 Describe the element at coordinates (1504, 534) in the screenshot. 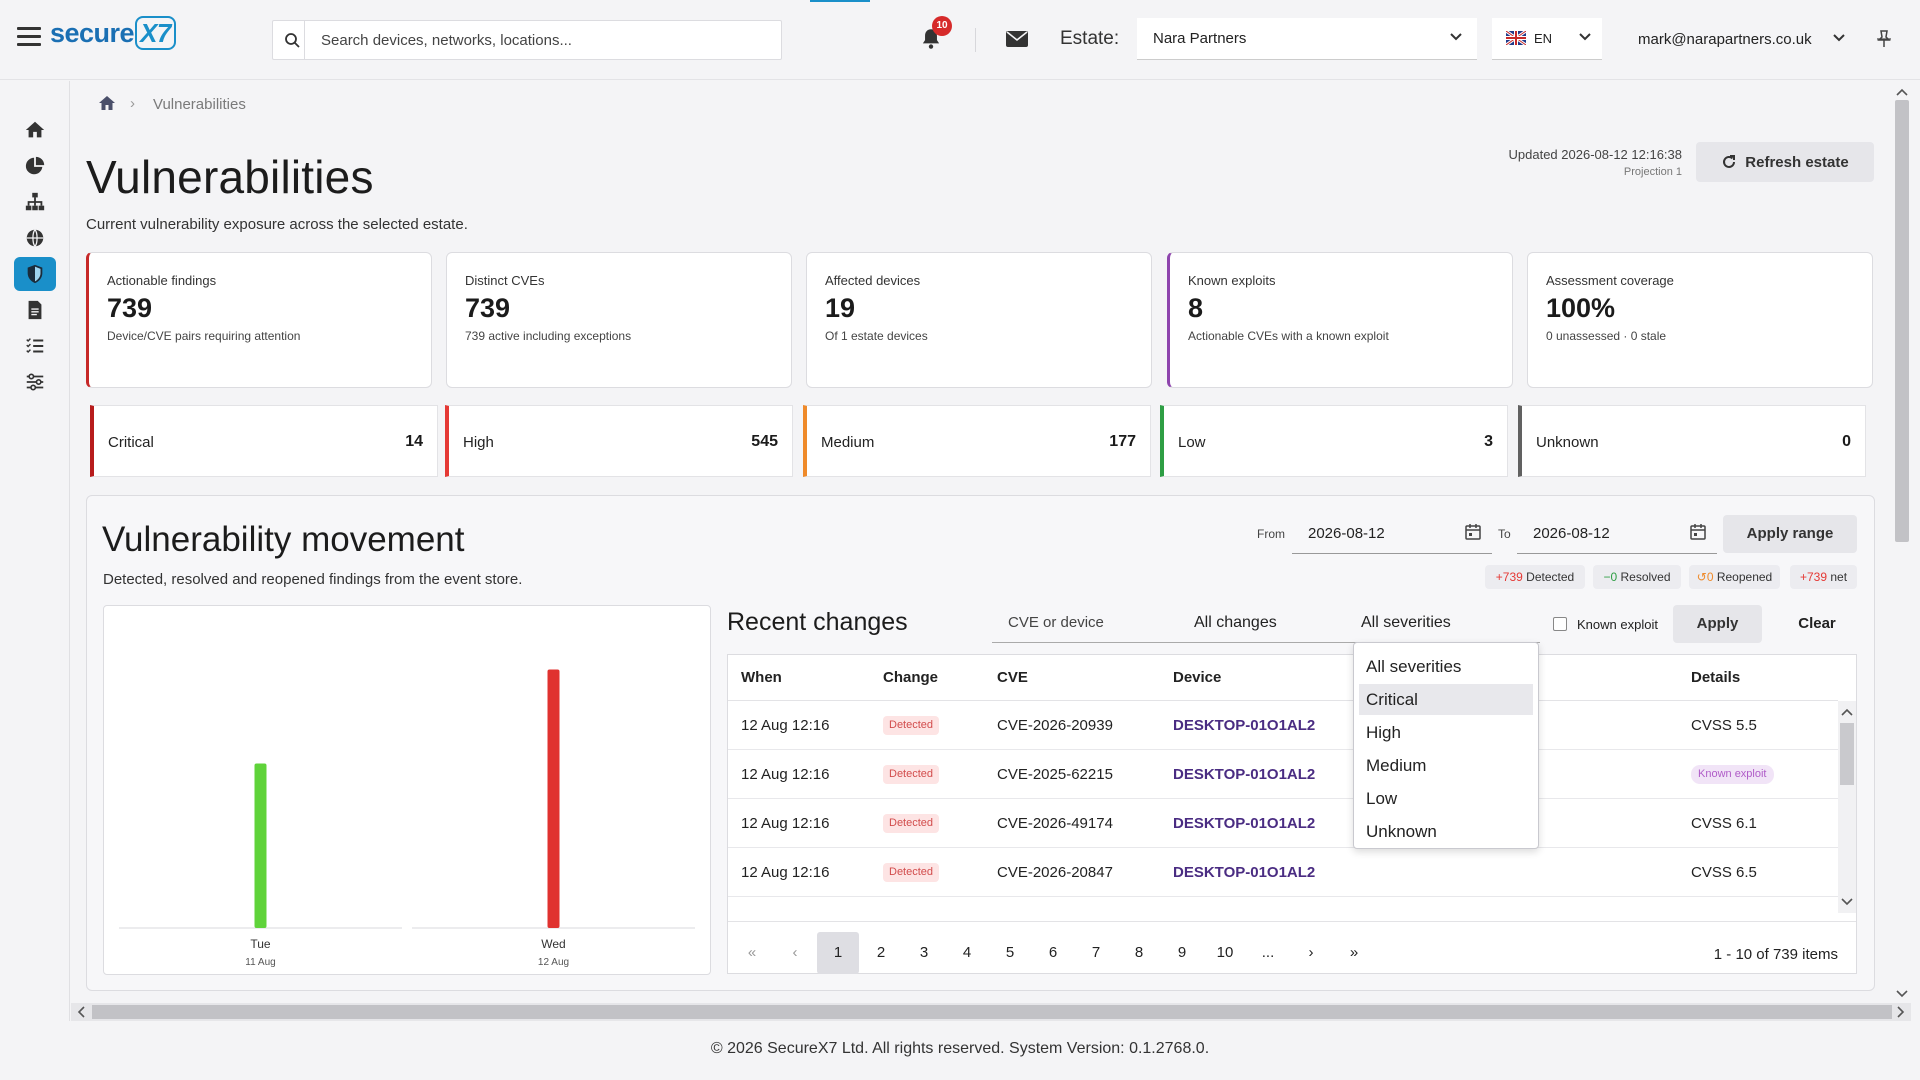

I see `to-label: To` at that location.